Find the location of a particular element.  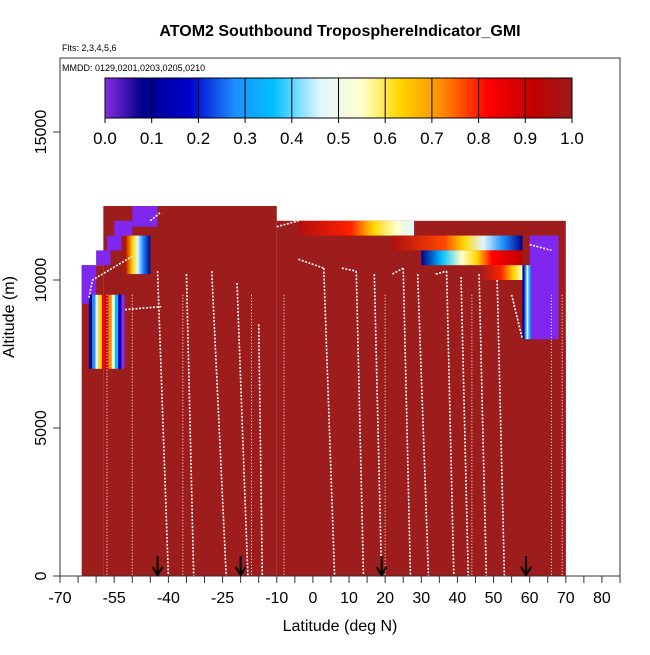

colorbar-tick-label-0: 0.0 is located at coordinates (105, 138).